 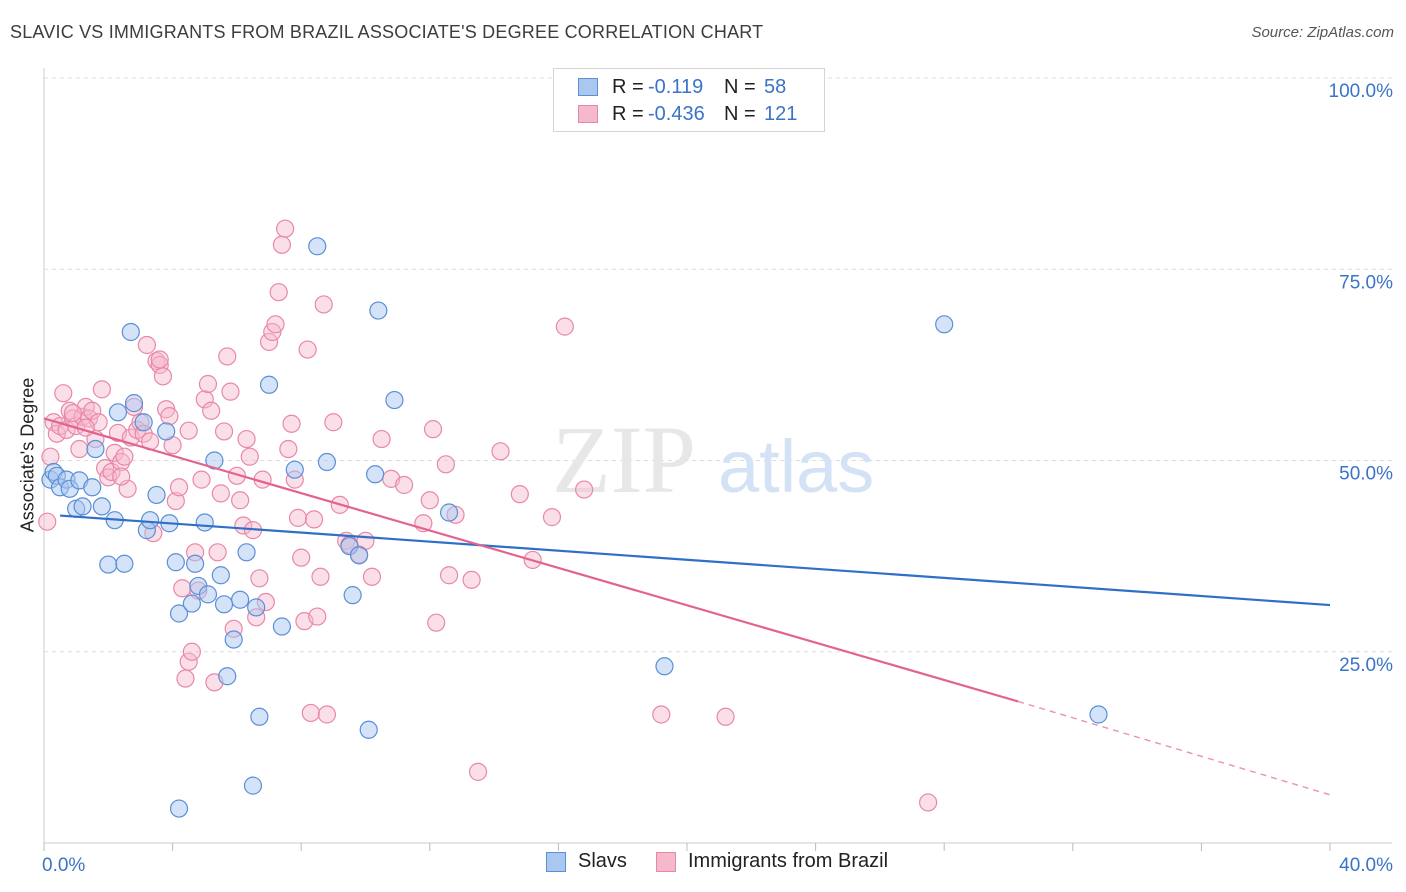 I want to click on legend-row-slavs: R = -0.119 N = 58, so click(x=682, y=87).